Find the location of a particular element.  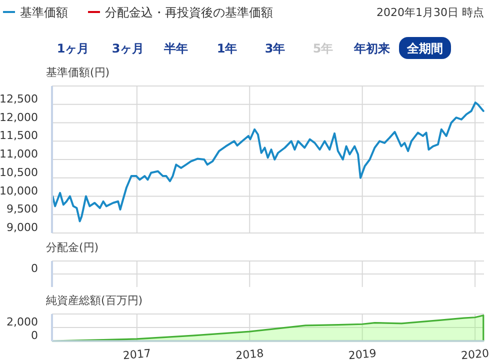

text: 1ヶ月 is located at coordinates (73, 49).